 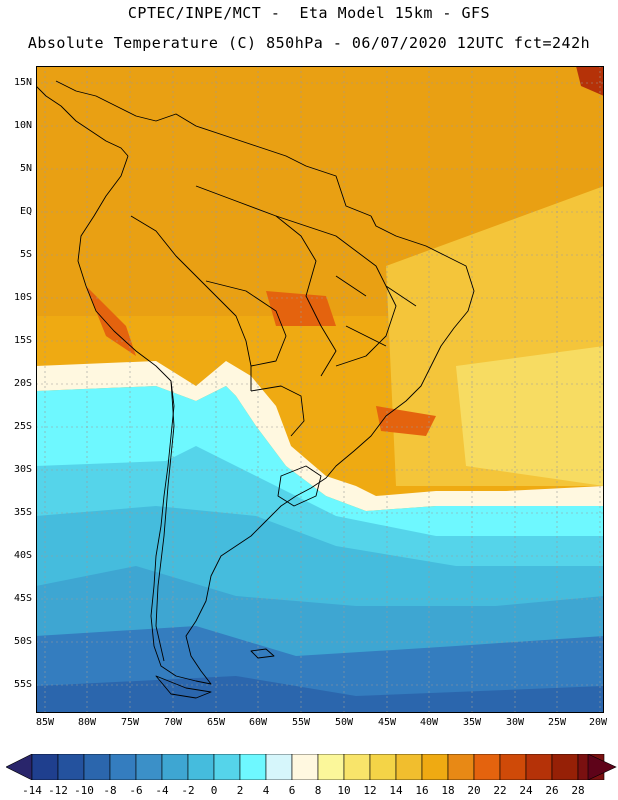 What do you see at coordinates (110, 790) in the screenshot?
I see `colorbar-label: -8` at bounding box center [110, 790].